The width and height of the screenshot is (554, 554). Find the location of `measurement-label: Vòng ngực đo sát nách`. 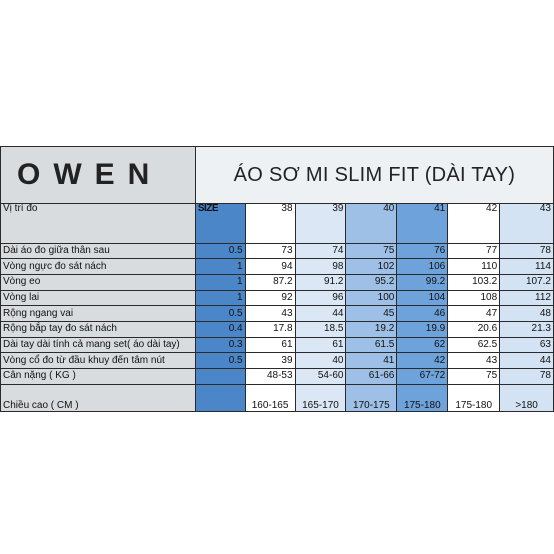

measurement-label: Vòng ngực đo sát nách is located at coordinates (98, 266).